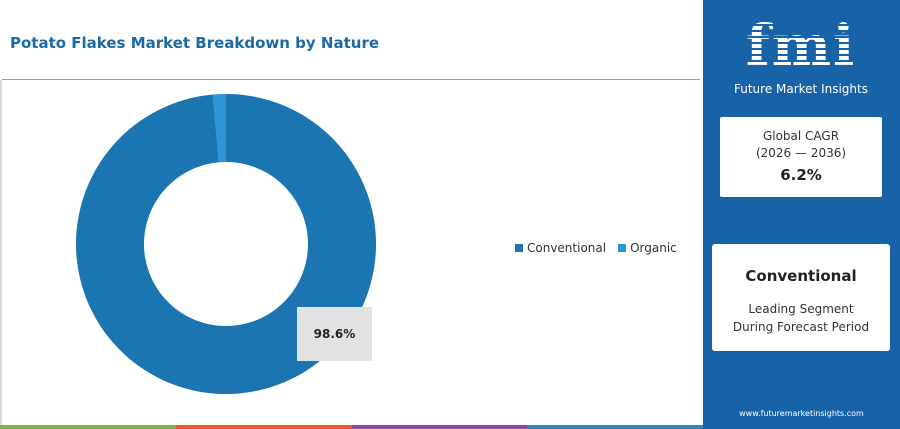 Image resolution: width=900 pixels, height=429 pixels. Describe the element at coordinates (801, 327) in the screenshot. I see `leading-segment-caption-2: During Forecast Period` at that location.